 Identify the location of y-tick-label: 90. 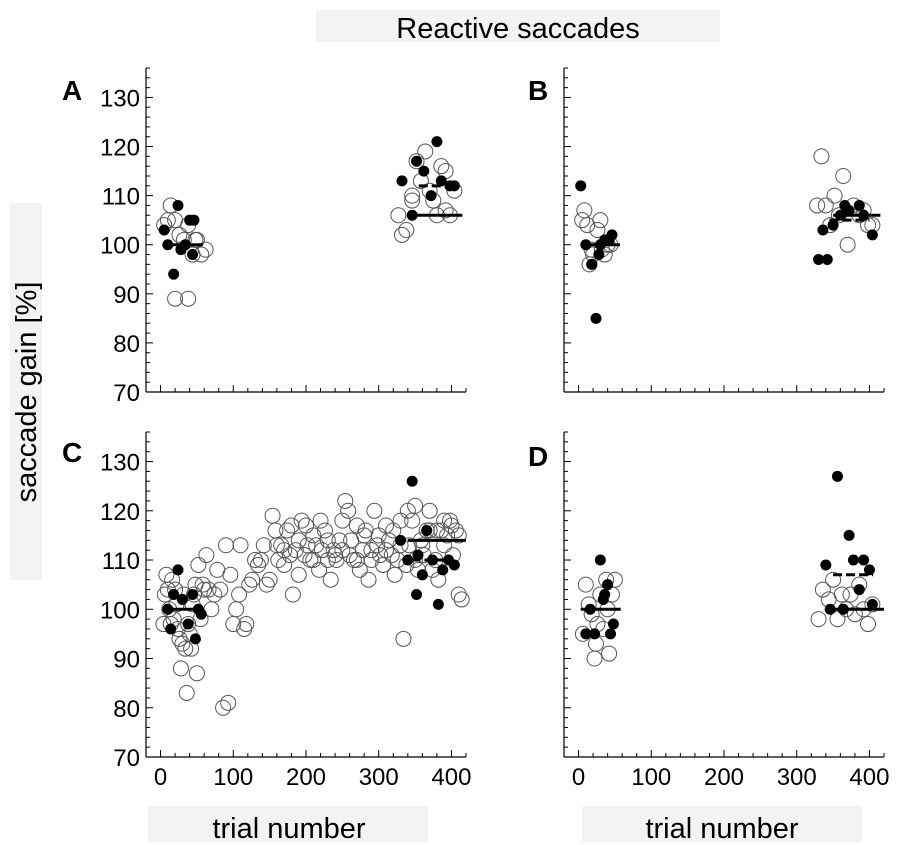
(126, 295).